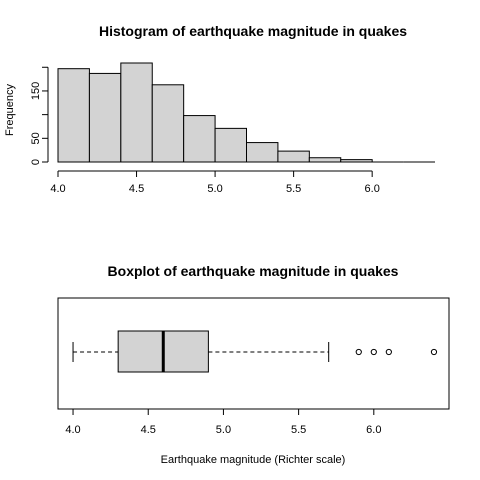  What do you see at coordinates (36, 138) in the screenshot?
I see `histogram-y-tick-label: 50` at bounding box center [36, 138].